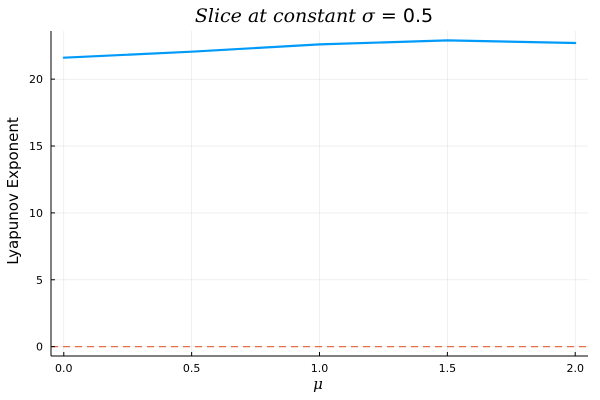 The image size is (600, 400). I want to click on x-tick-label: 1.5, so click(448, 368).